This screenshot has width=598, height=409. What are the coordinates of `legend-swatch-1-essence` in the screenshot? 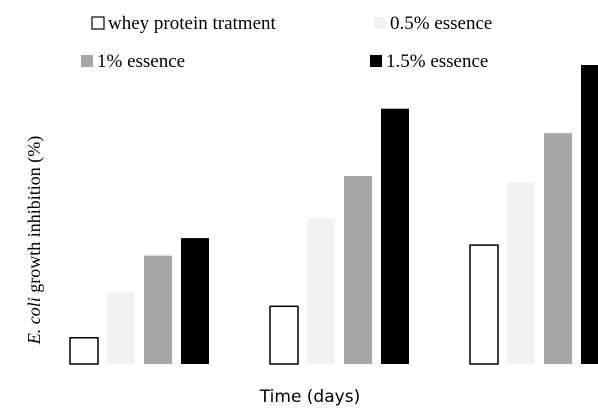 It's located at (87, 61).